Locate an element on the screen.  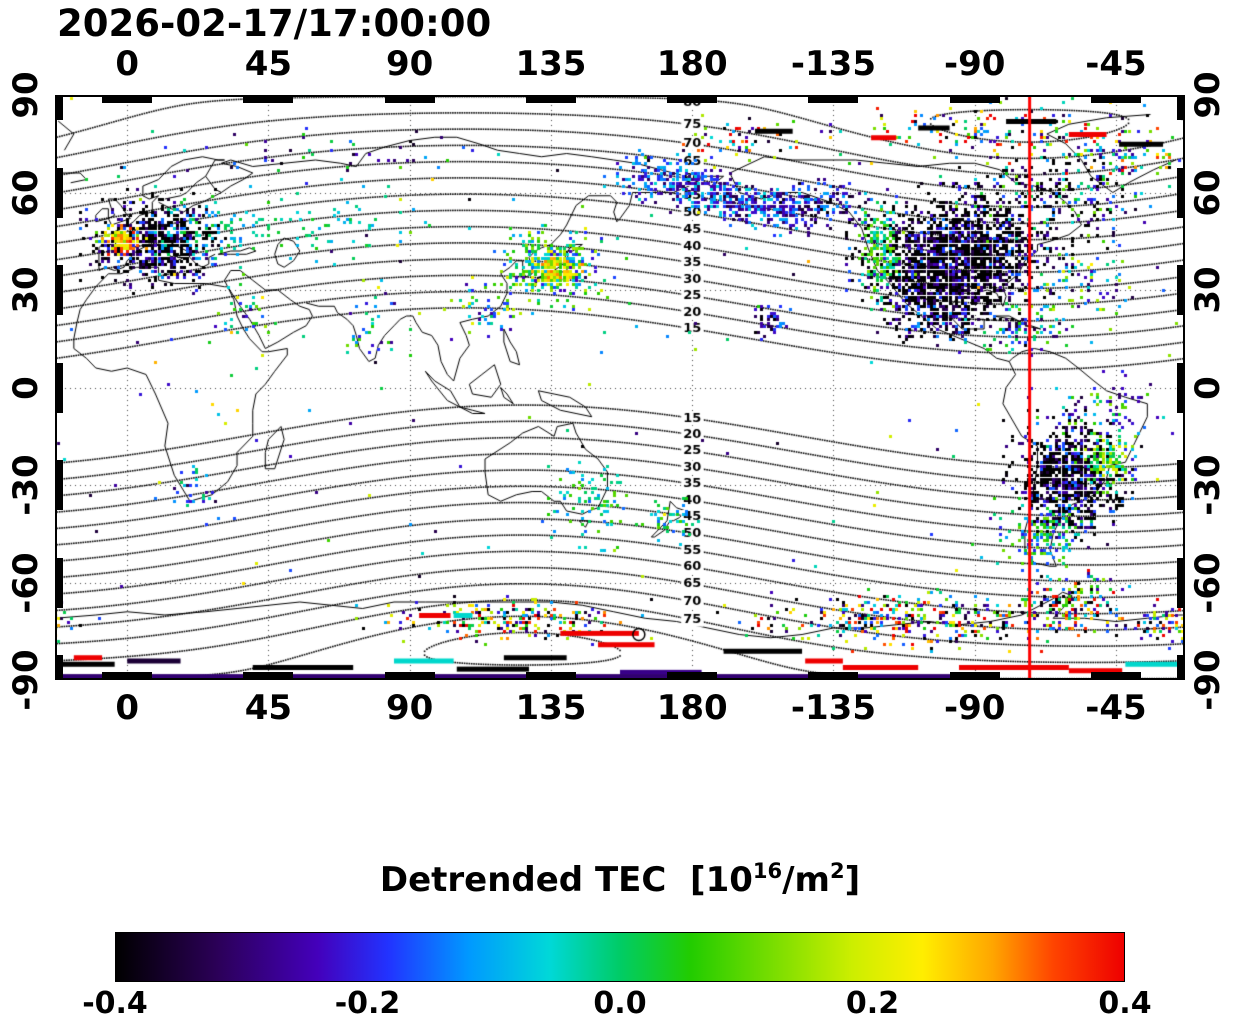
colorbar-tick-label: -0.4 is located at coordinates (115, 1003).